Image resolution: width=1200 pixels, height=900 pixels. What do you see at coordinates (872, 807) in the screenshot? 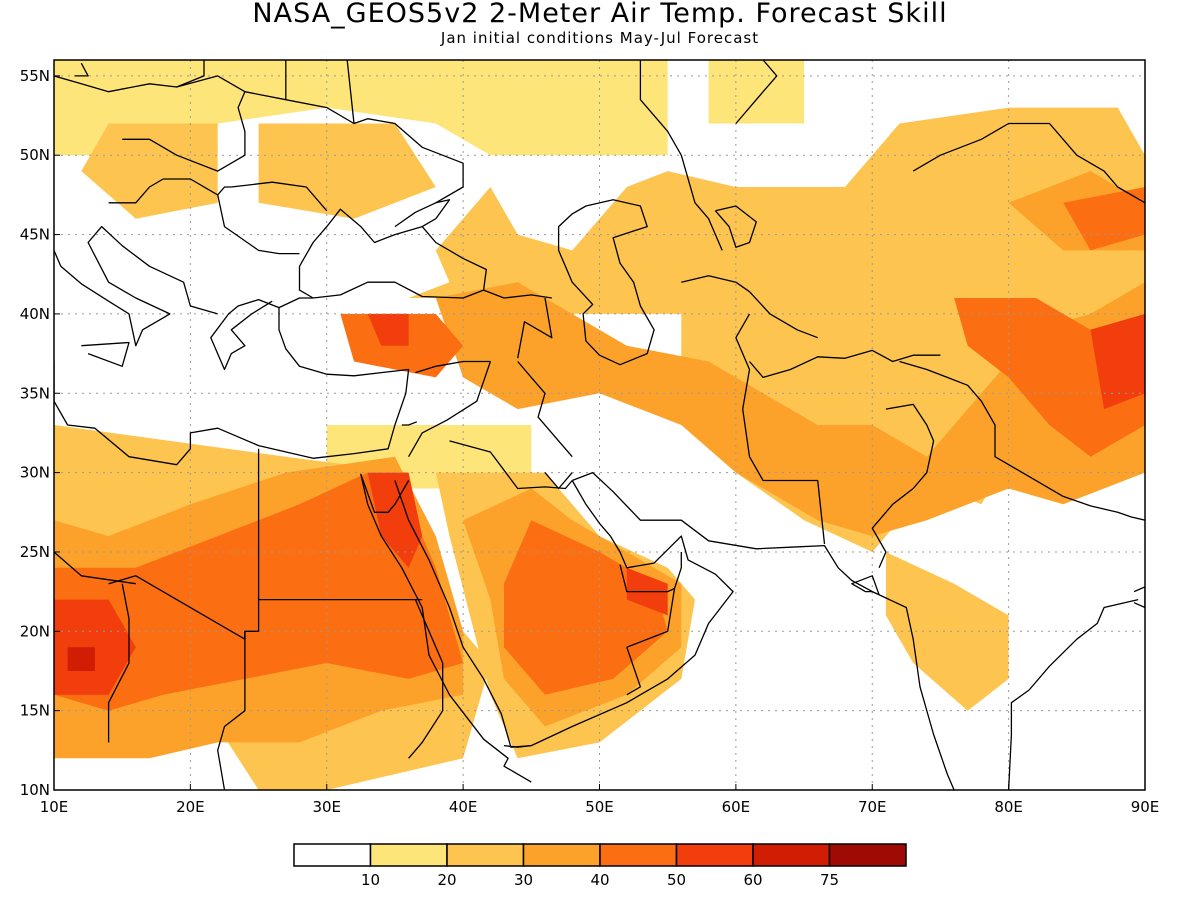
I see `x-tick-label: 70E` at bounding box center [872, 807].